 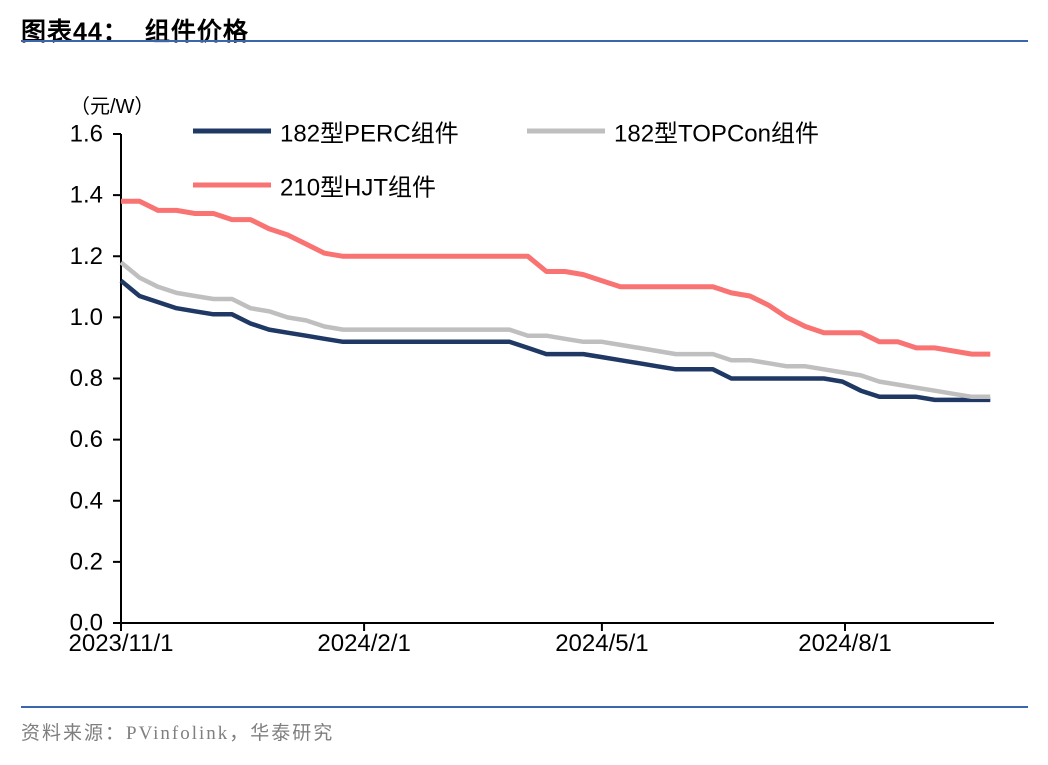 I want to click on y-axis-unit-label: （元/W）, so click(x=112, y=107).